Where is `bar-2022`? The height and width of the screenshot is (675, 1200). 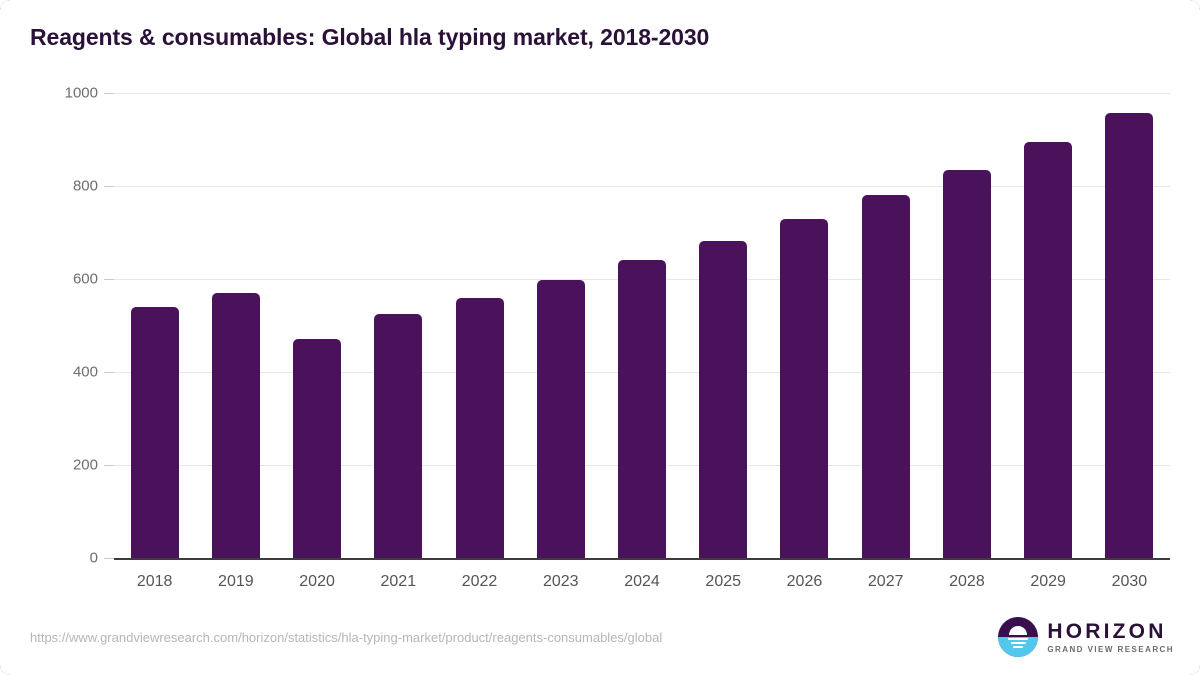
bar-2022 is located at coordinates (479, 427).